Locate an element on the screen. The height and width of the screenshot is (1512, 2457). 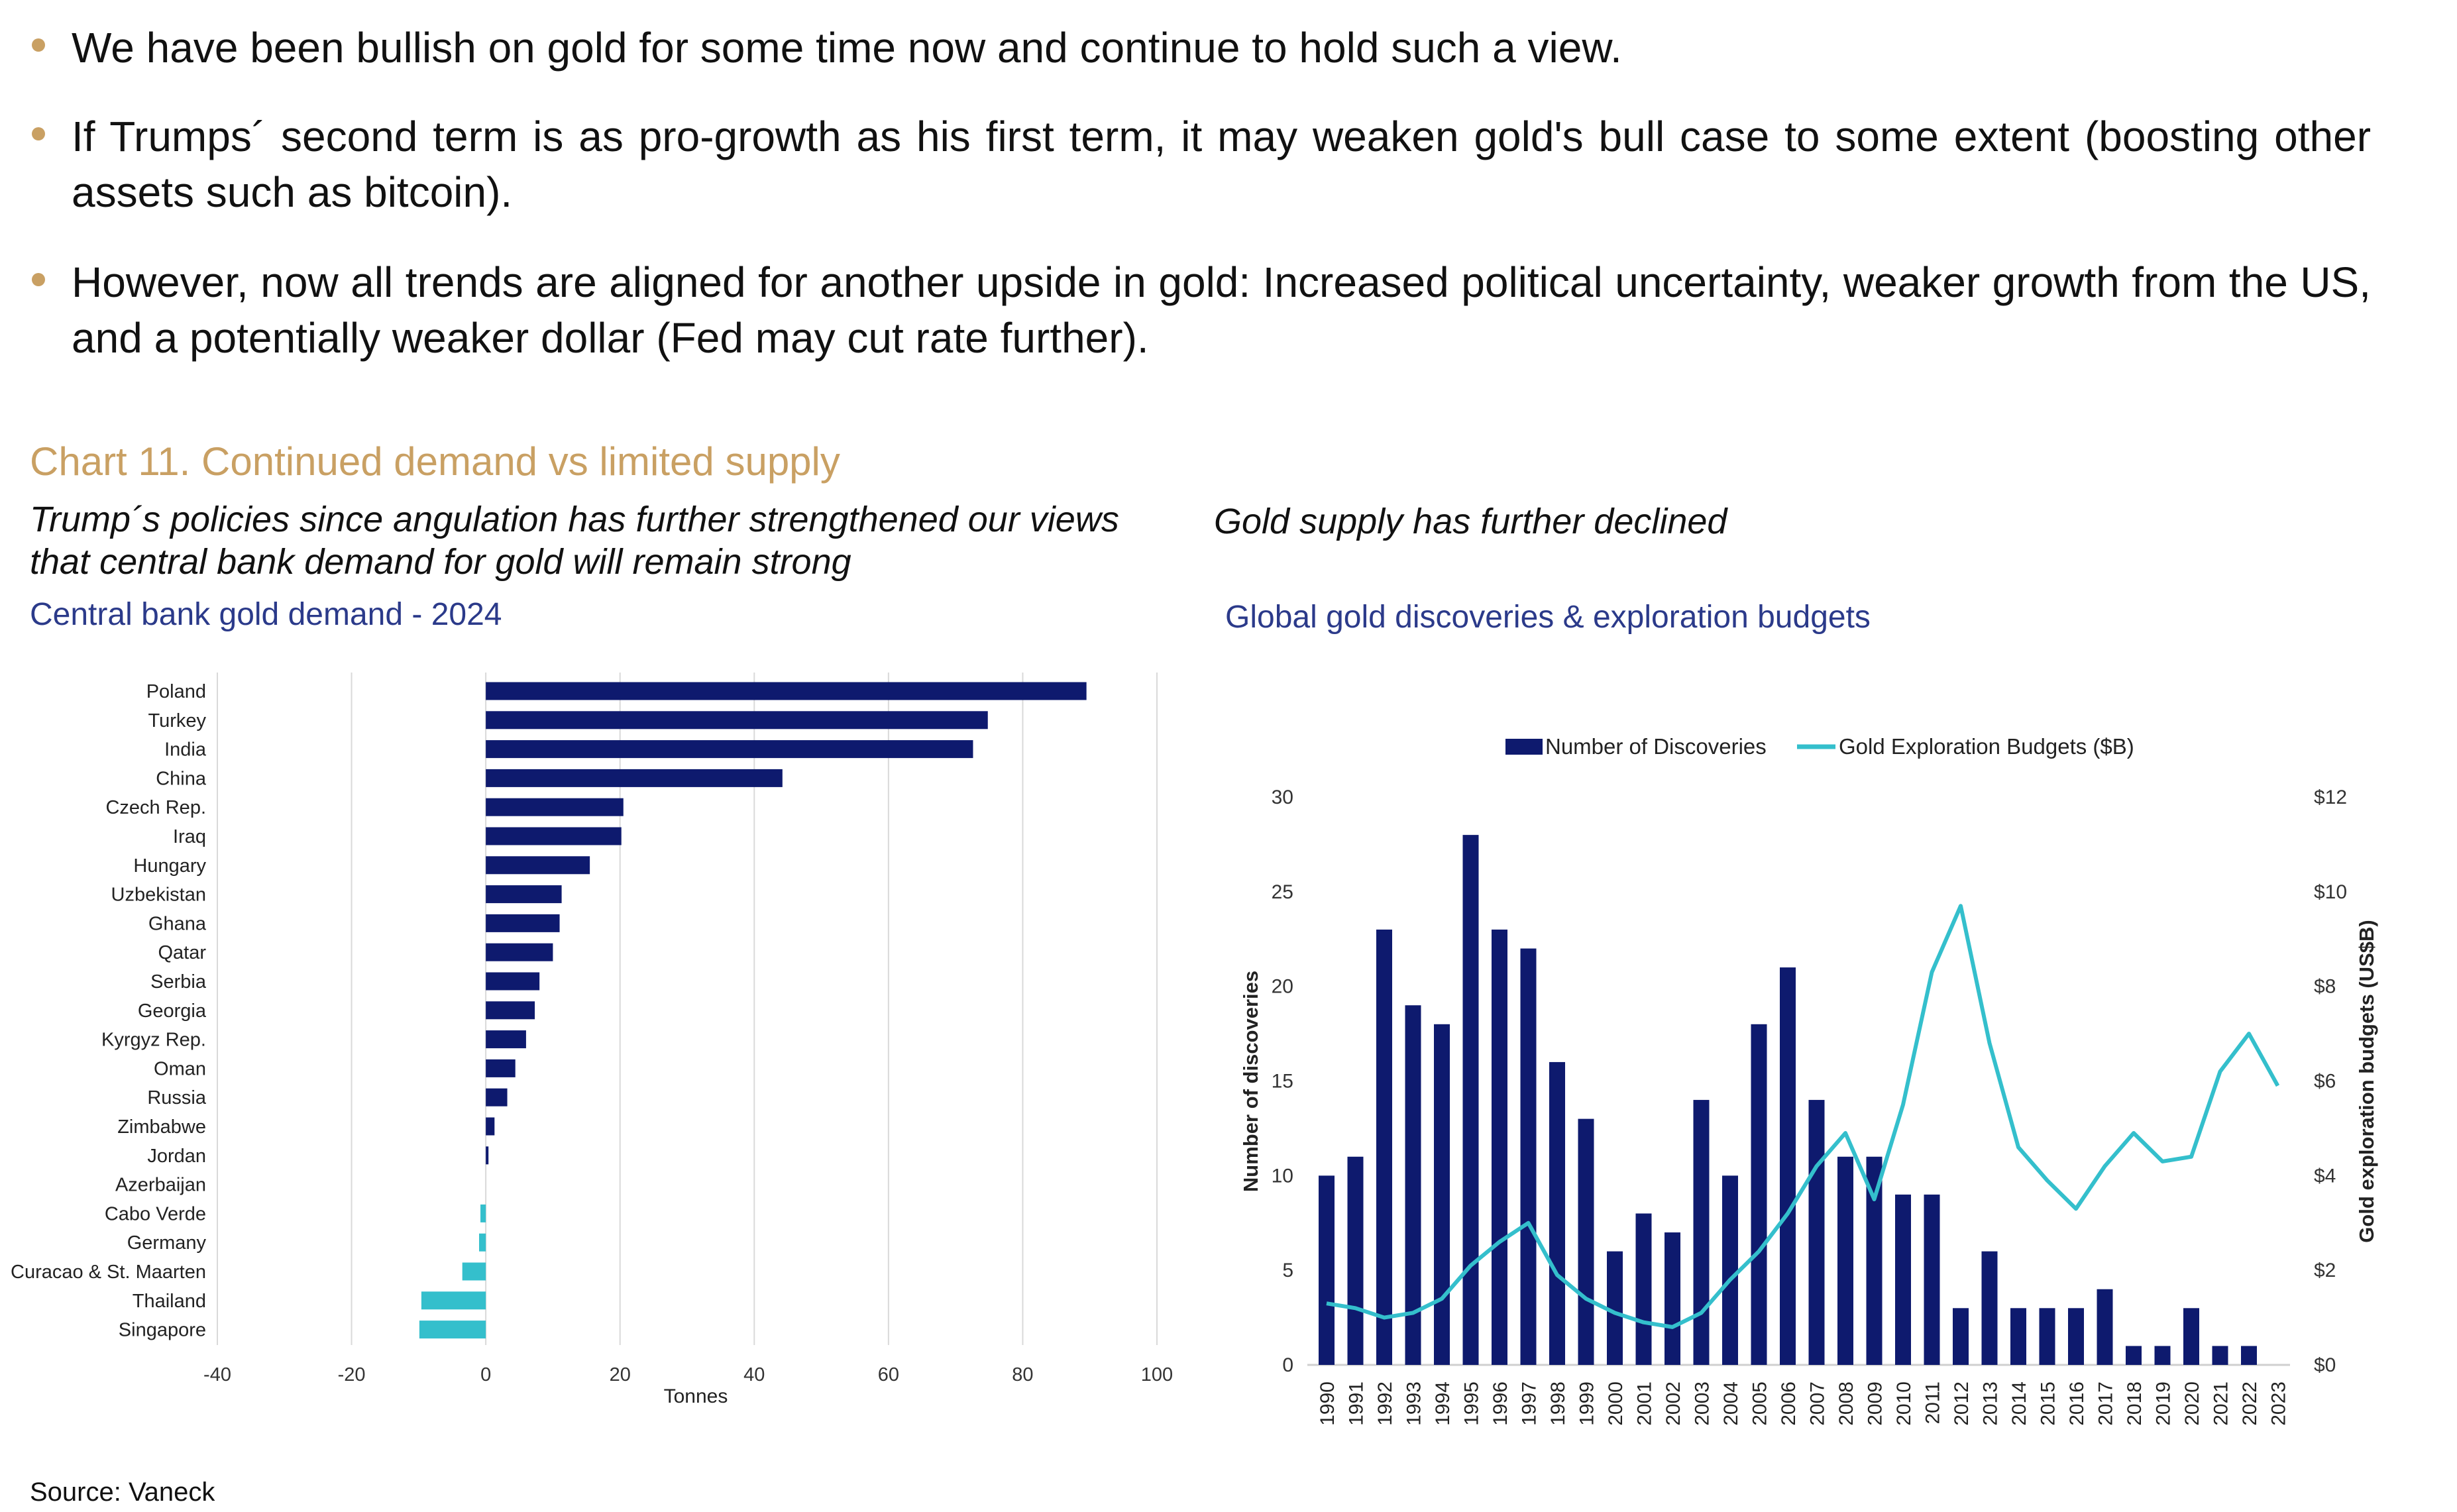
right-tick-label: $6 is located at coordinates (2325, 1082).